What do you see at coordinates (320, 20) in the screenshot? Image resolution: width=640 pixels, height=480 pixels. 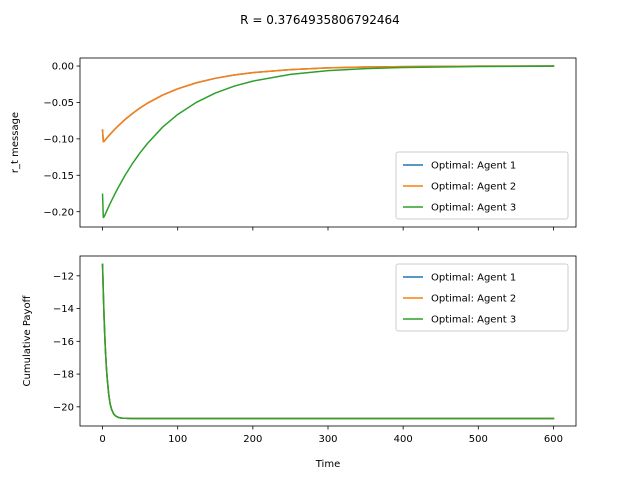 I see `figure-suptitle: R = 0.3764935806792464` at bounding box center [320, 20].